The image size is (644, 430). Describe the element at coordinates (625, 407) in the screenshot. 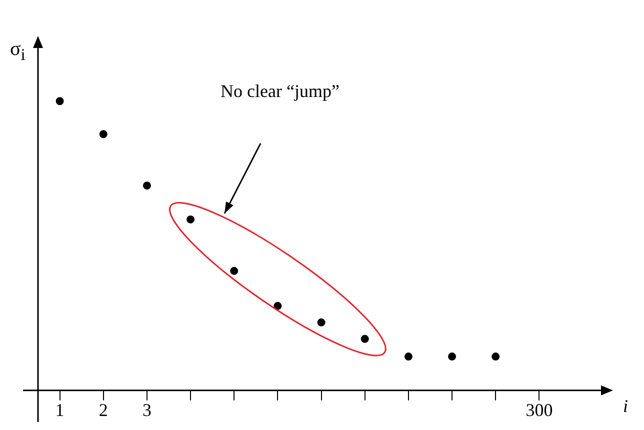

I see `x-axis-title: i` at that location.